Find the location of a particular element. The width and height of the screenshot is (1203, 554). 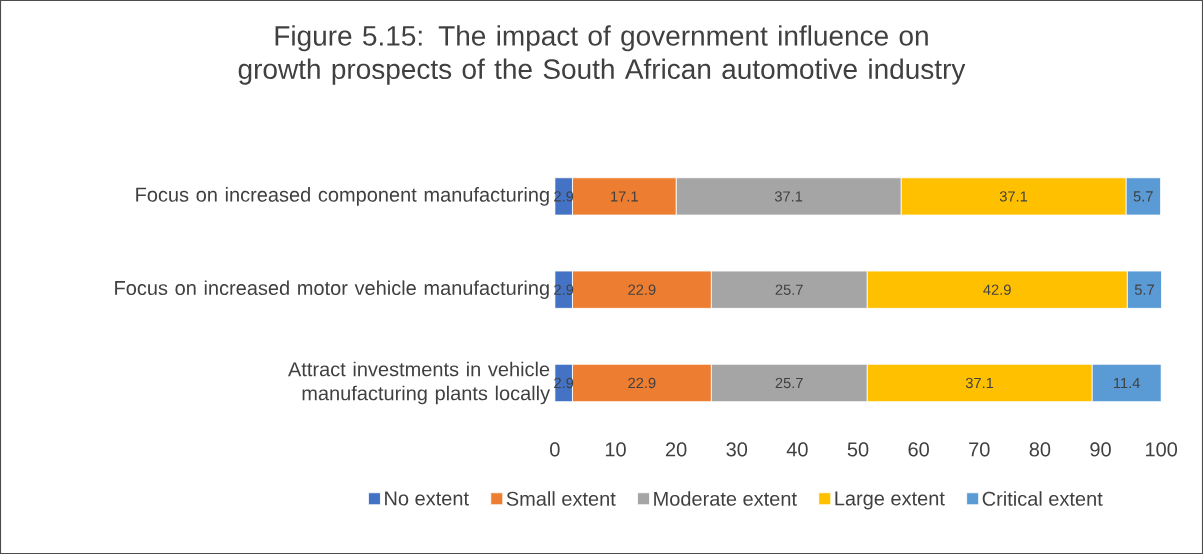

data-label: 42.9 is located at coordinates (997, 289).